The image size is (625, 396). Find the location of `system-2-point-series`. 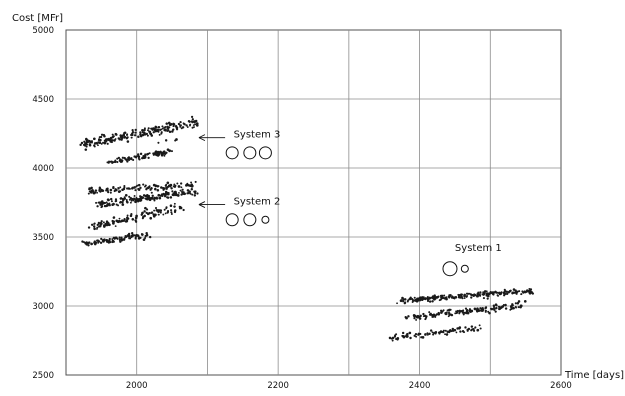

system-2-point-series is located at coordinates (140, 213).